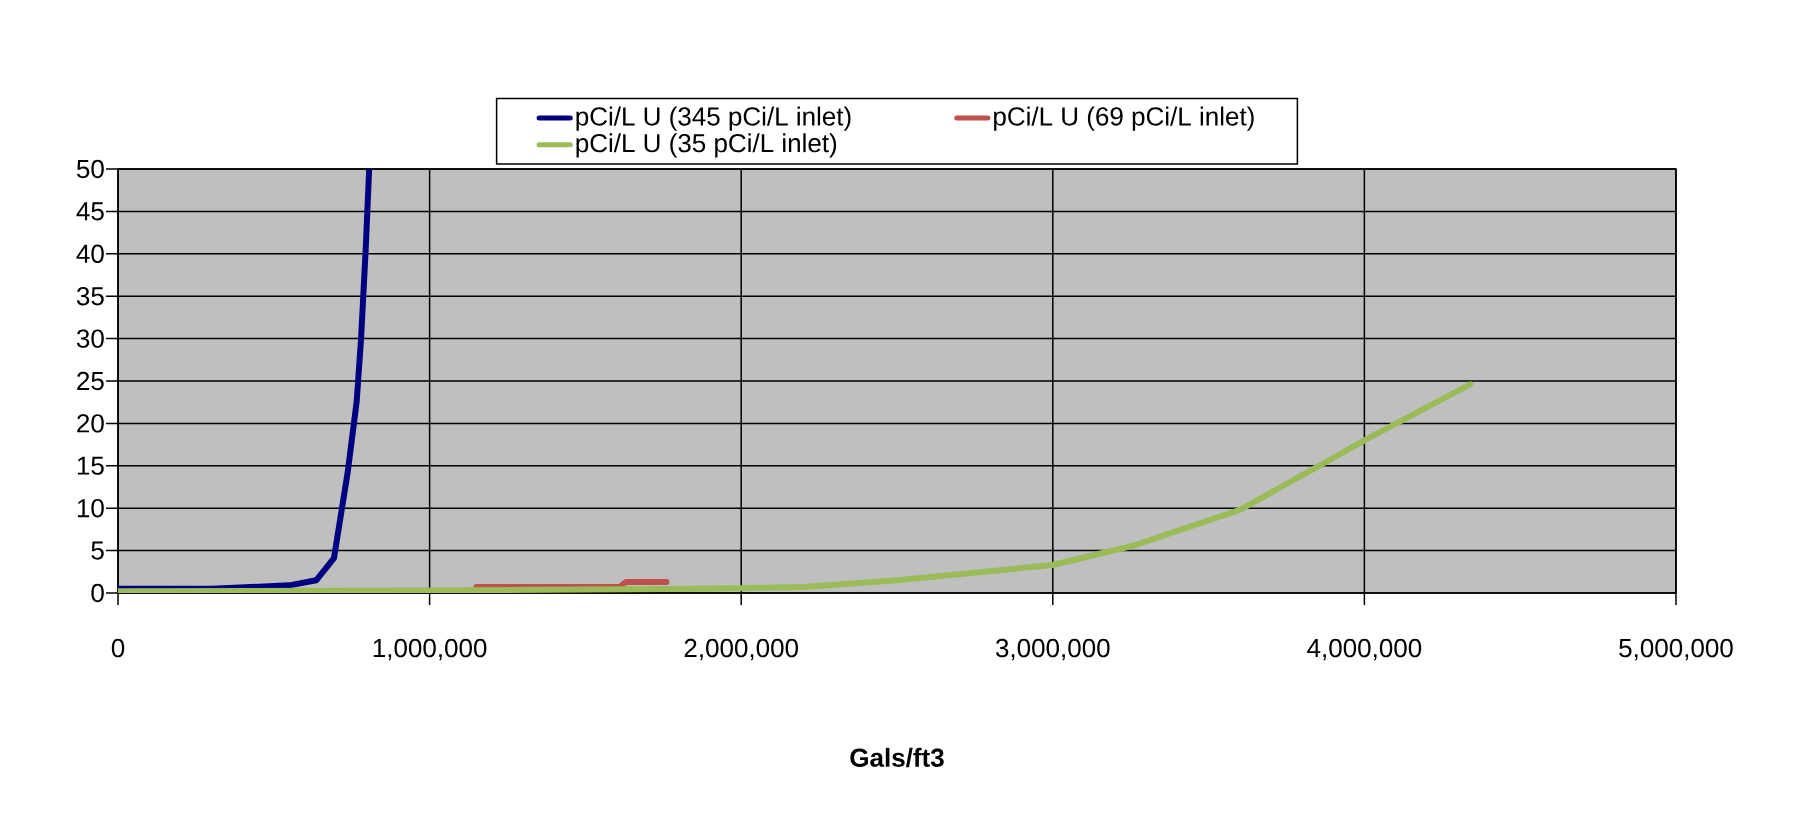 Image resolution: width=1794 pixels, height=829 pixels. I want to click on y-tick-label: 10, so click(90, 508).